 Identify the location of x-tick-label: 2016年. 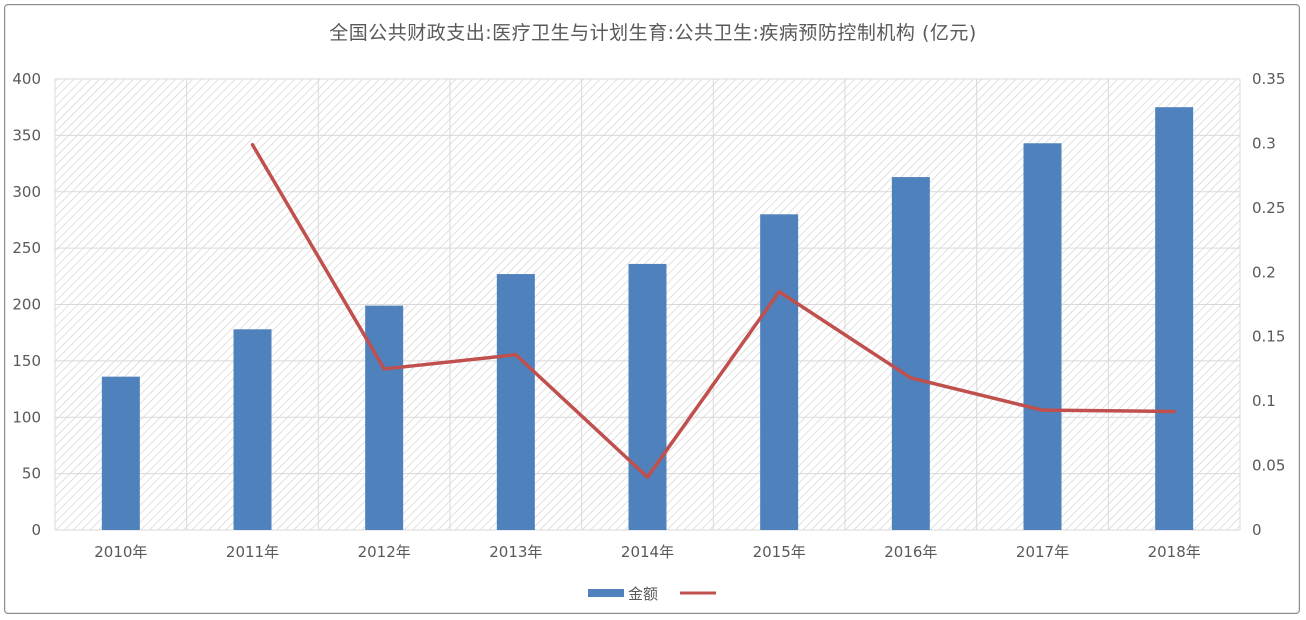
(910, 552).